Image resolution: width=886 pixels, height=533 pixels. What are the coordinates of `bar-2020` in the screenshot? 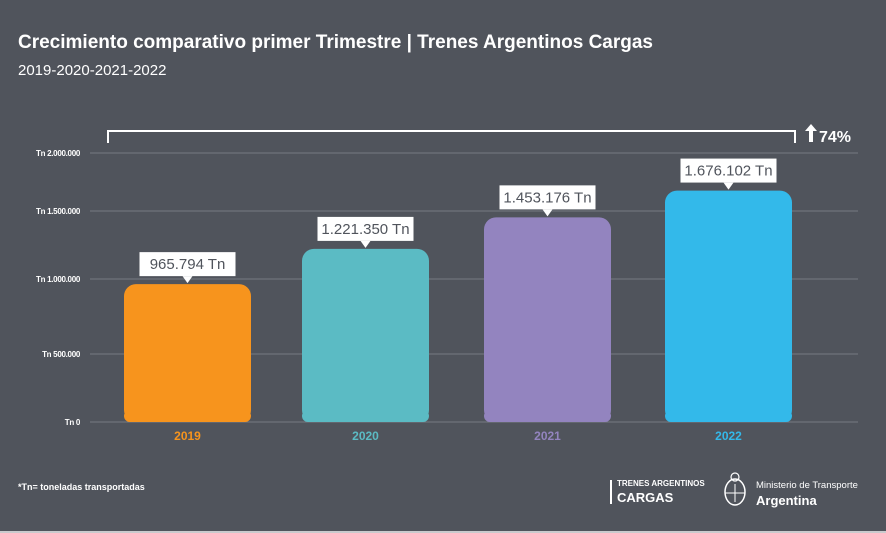 It's located at (365, 335).